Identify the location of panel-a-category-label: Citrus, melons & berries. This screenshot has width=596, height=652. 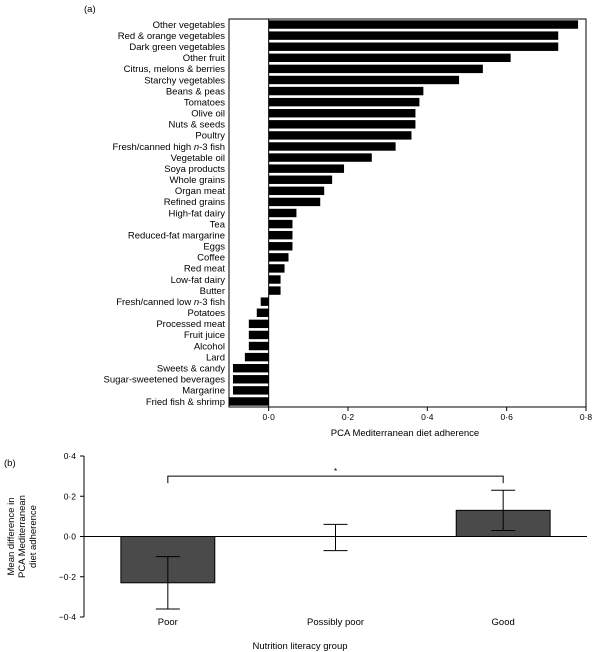
(175, 69).